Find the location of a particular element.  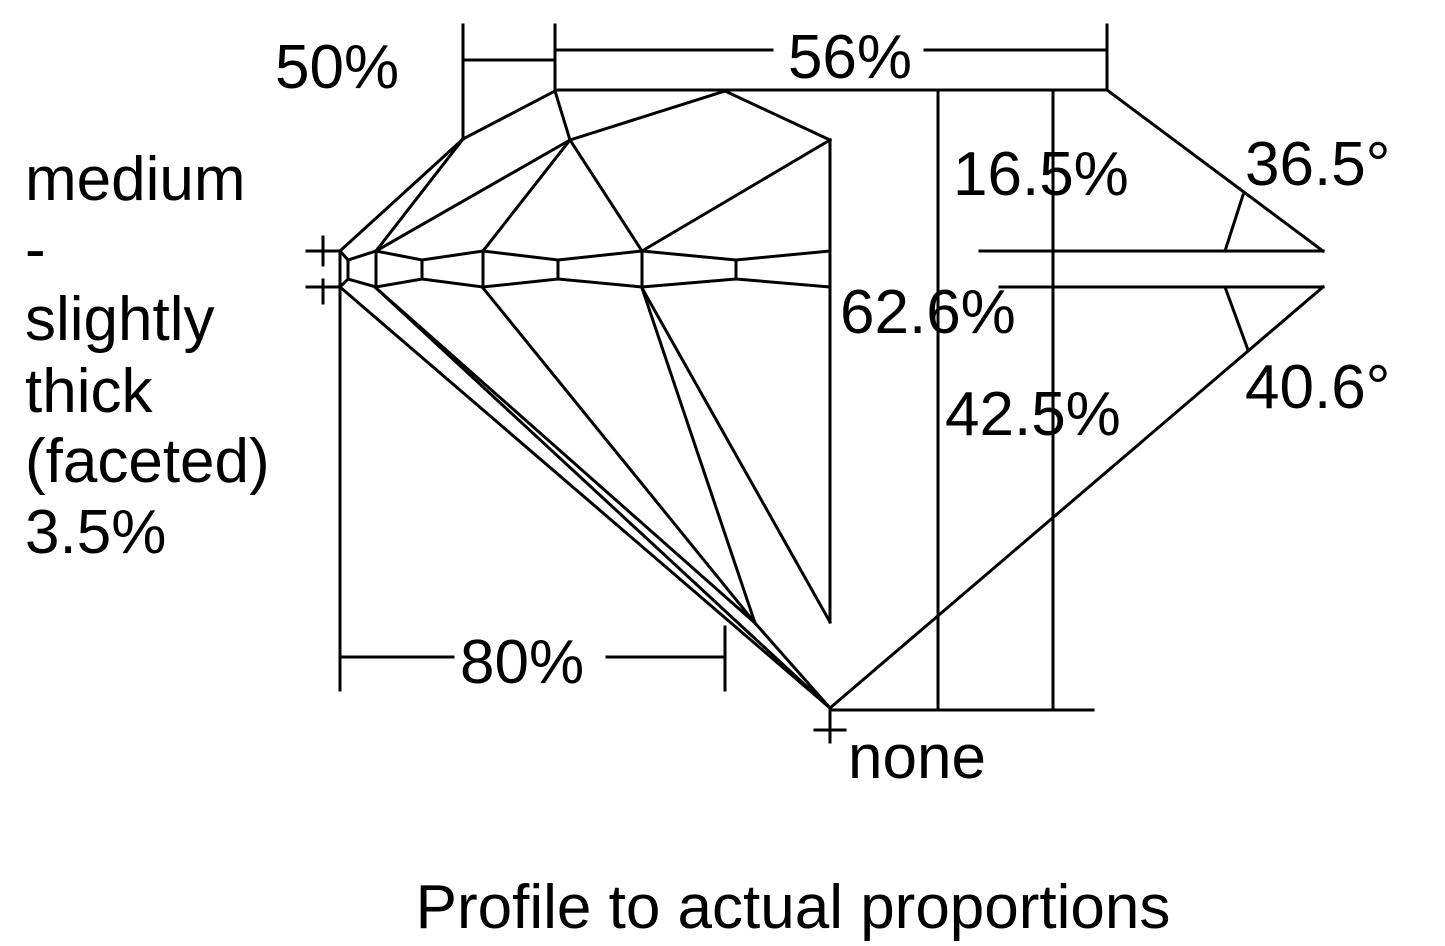

girdle-label-line: 3.5% is located at coordinates (95, 532).